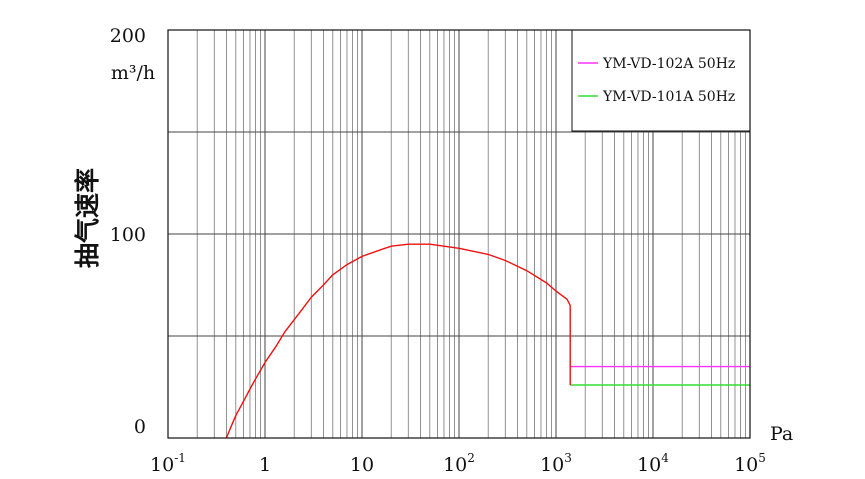 The height and width of the screenshot is (479, 865). I want to click on x-tick-label: 10⁵, so click(750, 463).